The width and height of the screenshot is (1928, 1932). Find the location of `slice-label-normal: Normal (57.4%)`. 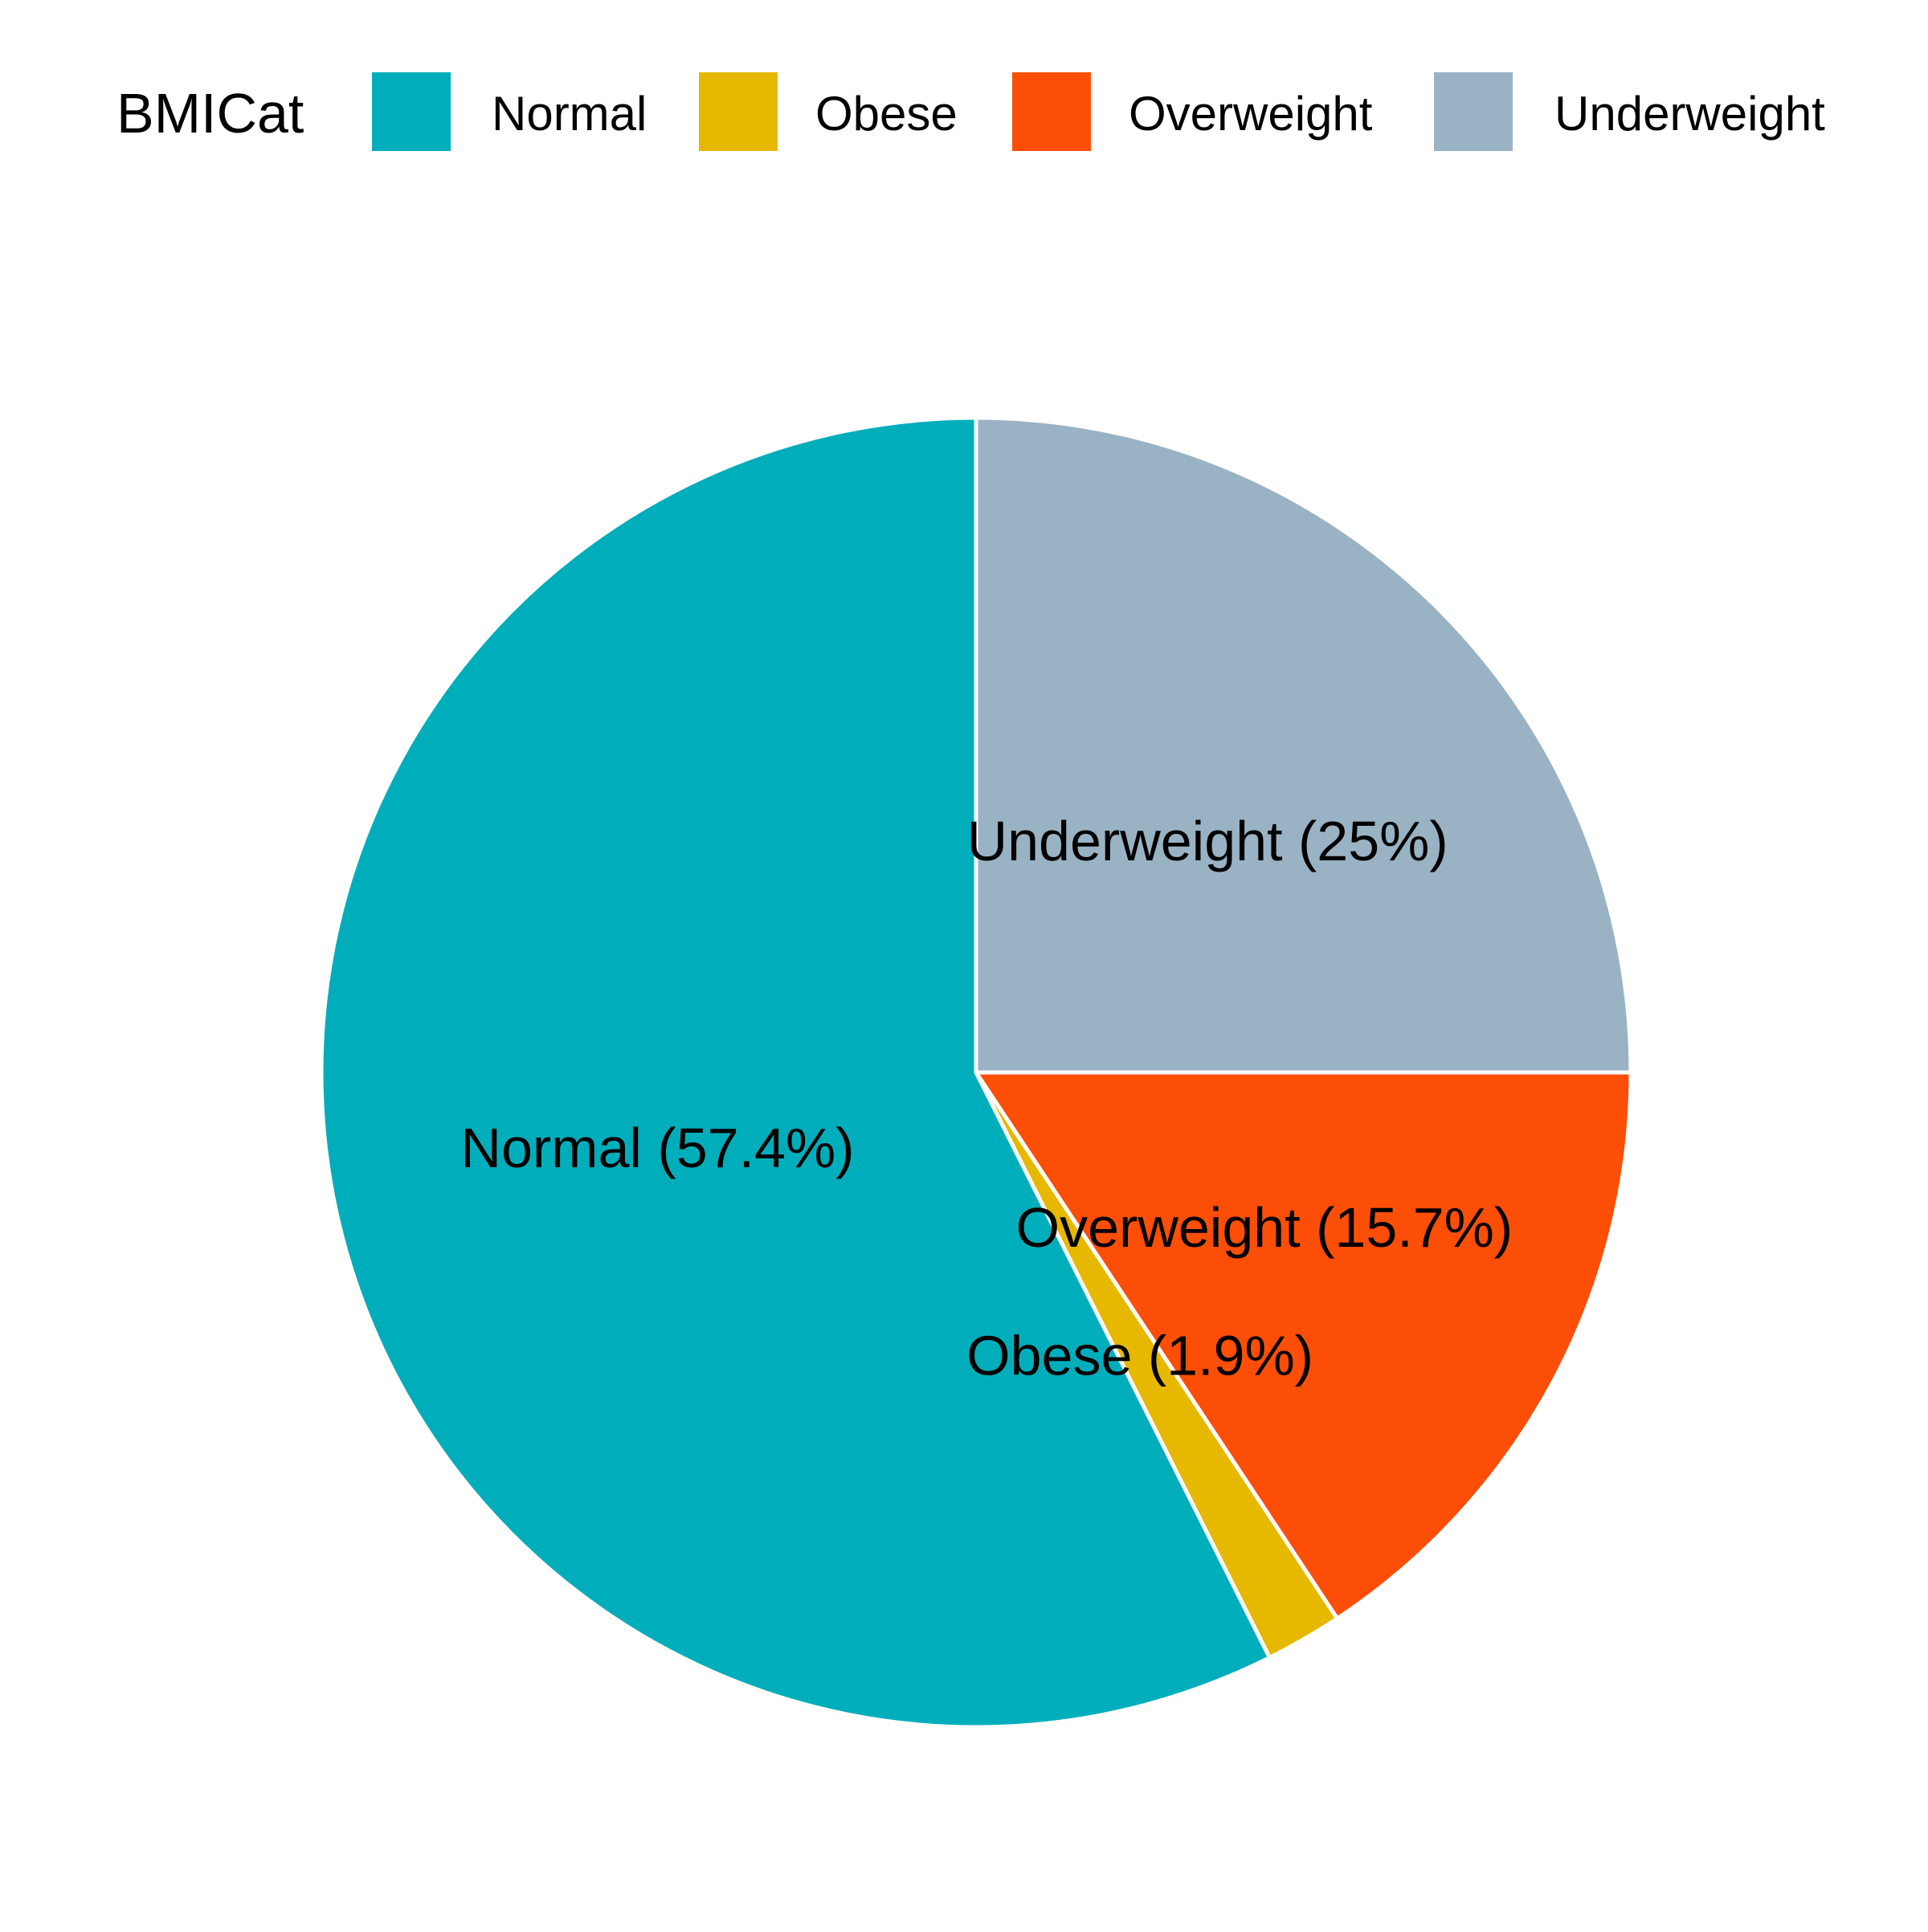

slice-label-normal: Normal (57.4%) is located at coordinates (657, 1148).